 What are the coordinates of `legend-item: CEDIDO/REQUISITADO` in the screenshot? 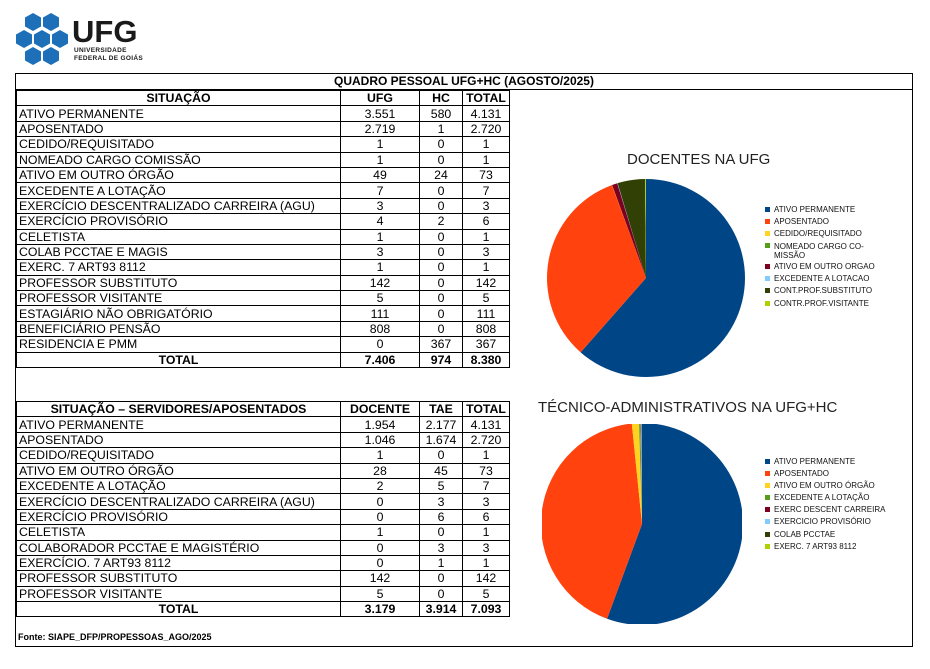 It's located at (835, 234).